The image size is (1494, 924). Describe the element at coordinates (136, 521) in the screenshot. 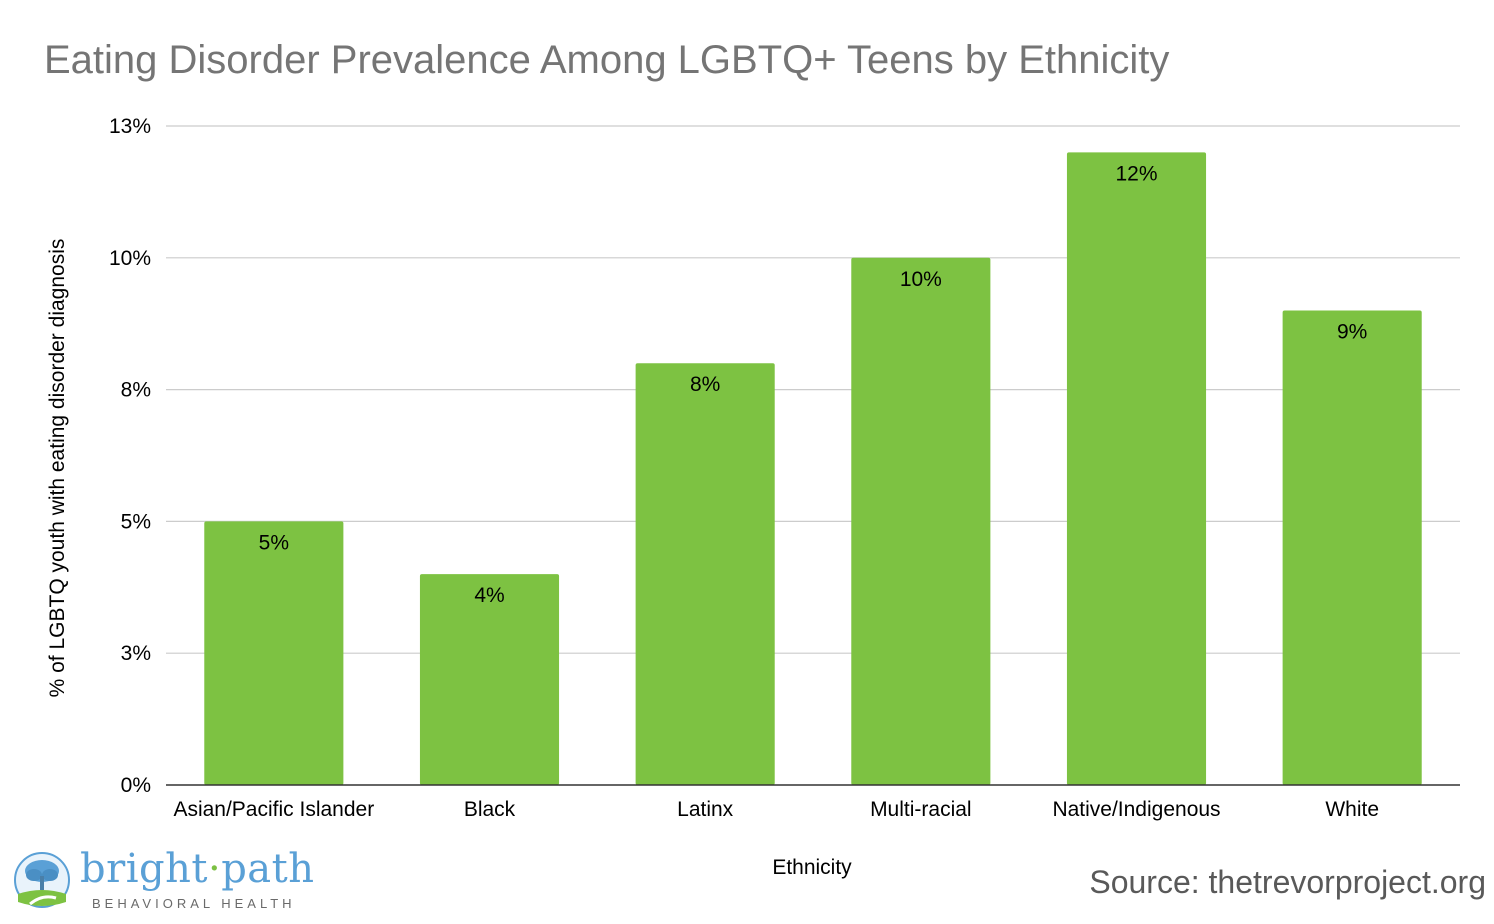

I see `y-tick-label: 5%` at that location.